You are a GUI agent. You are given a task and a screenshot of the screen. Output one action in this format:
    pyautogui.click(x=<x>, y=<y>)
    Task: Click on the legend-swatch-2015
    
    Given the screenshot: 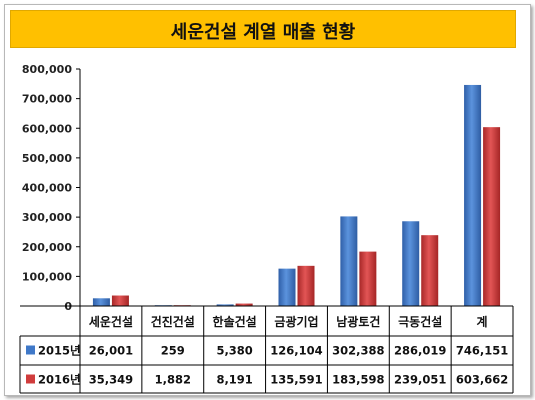 What is the action you would take?
    pyautogui.click(x=30, y=350)
    